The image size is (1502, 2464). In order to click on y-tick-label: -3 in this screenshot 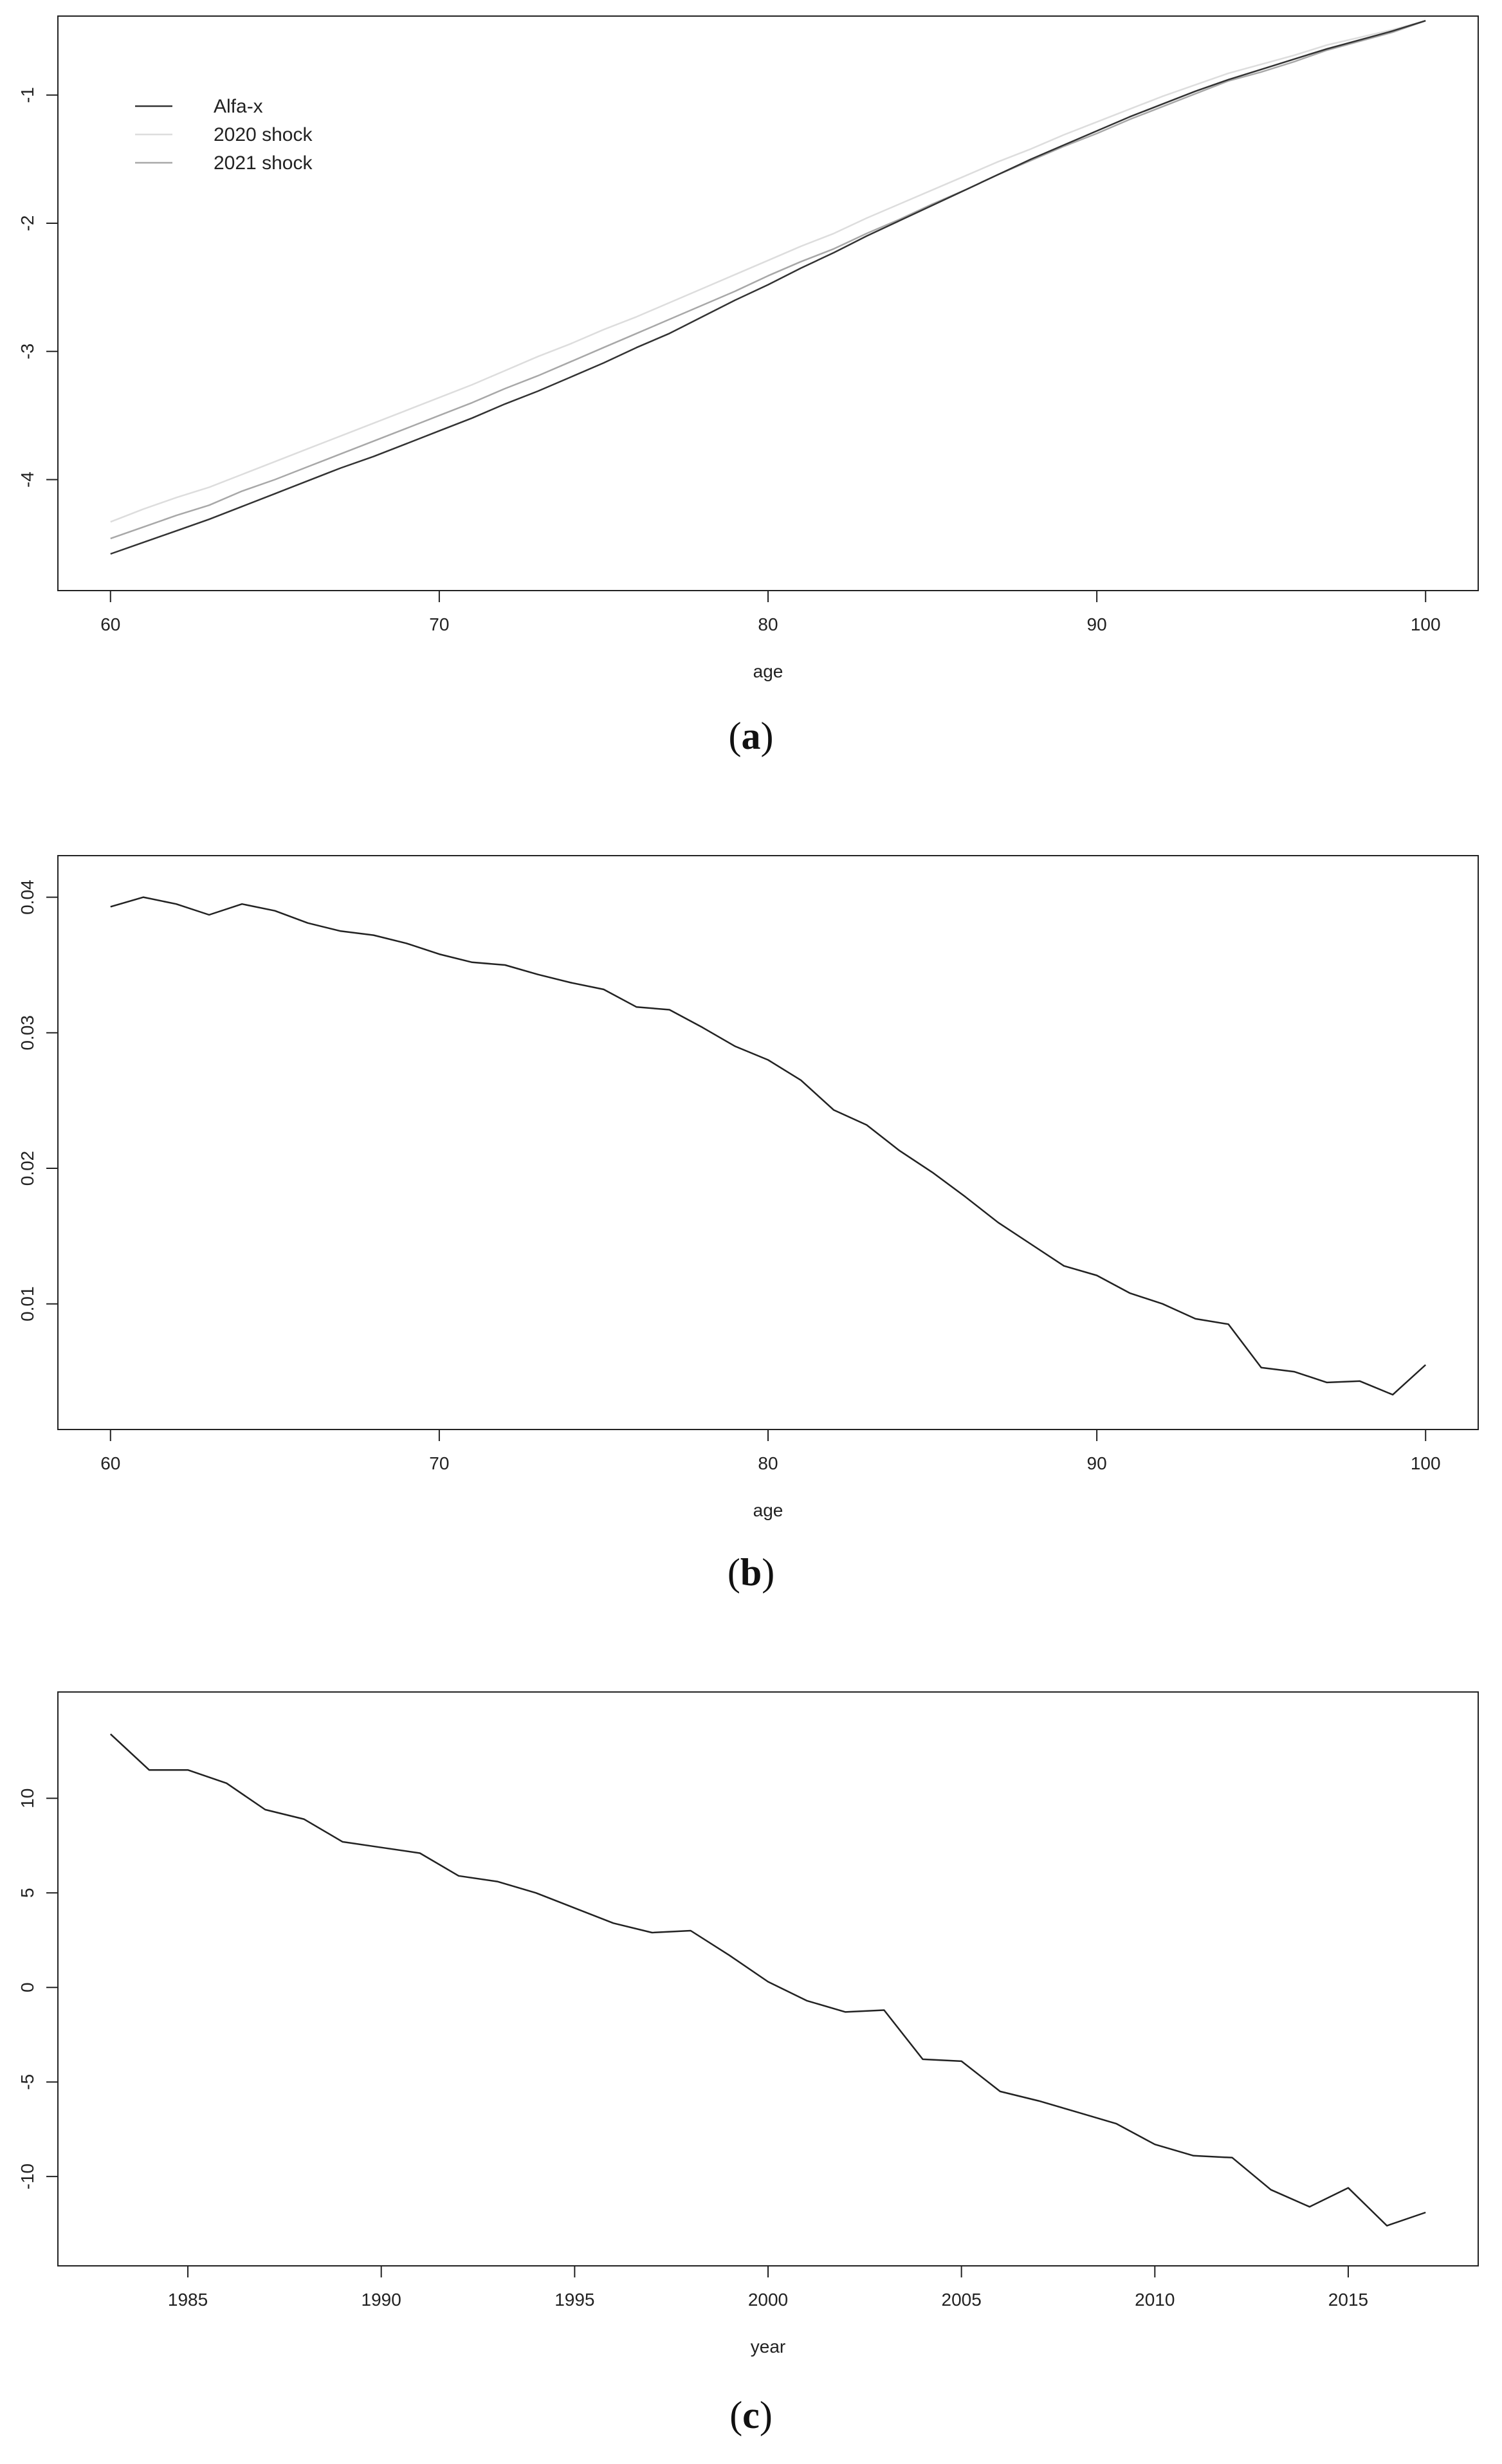, I will do `click(27, 352)`.